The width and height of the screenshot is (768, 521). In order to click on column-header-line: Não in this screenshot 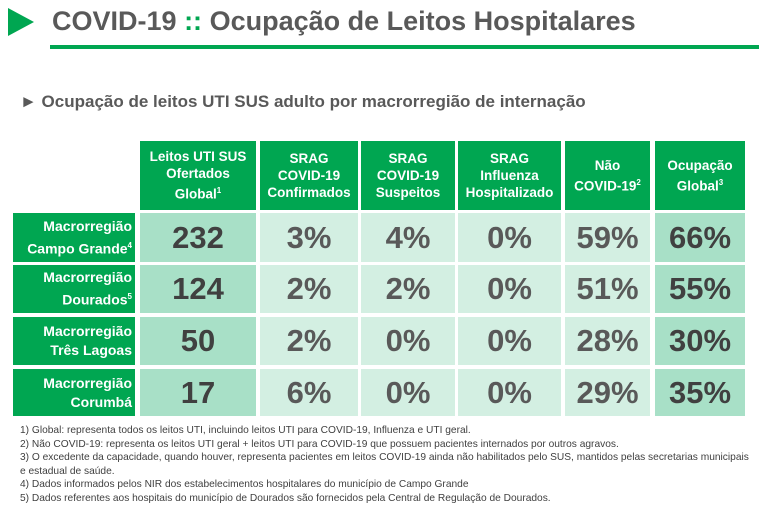, I will do `click(607, 165)`.